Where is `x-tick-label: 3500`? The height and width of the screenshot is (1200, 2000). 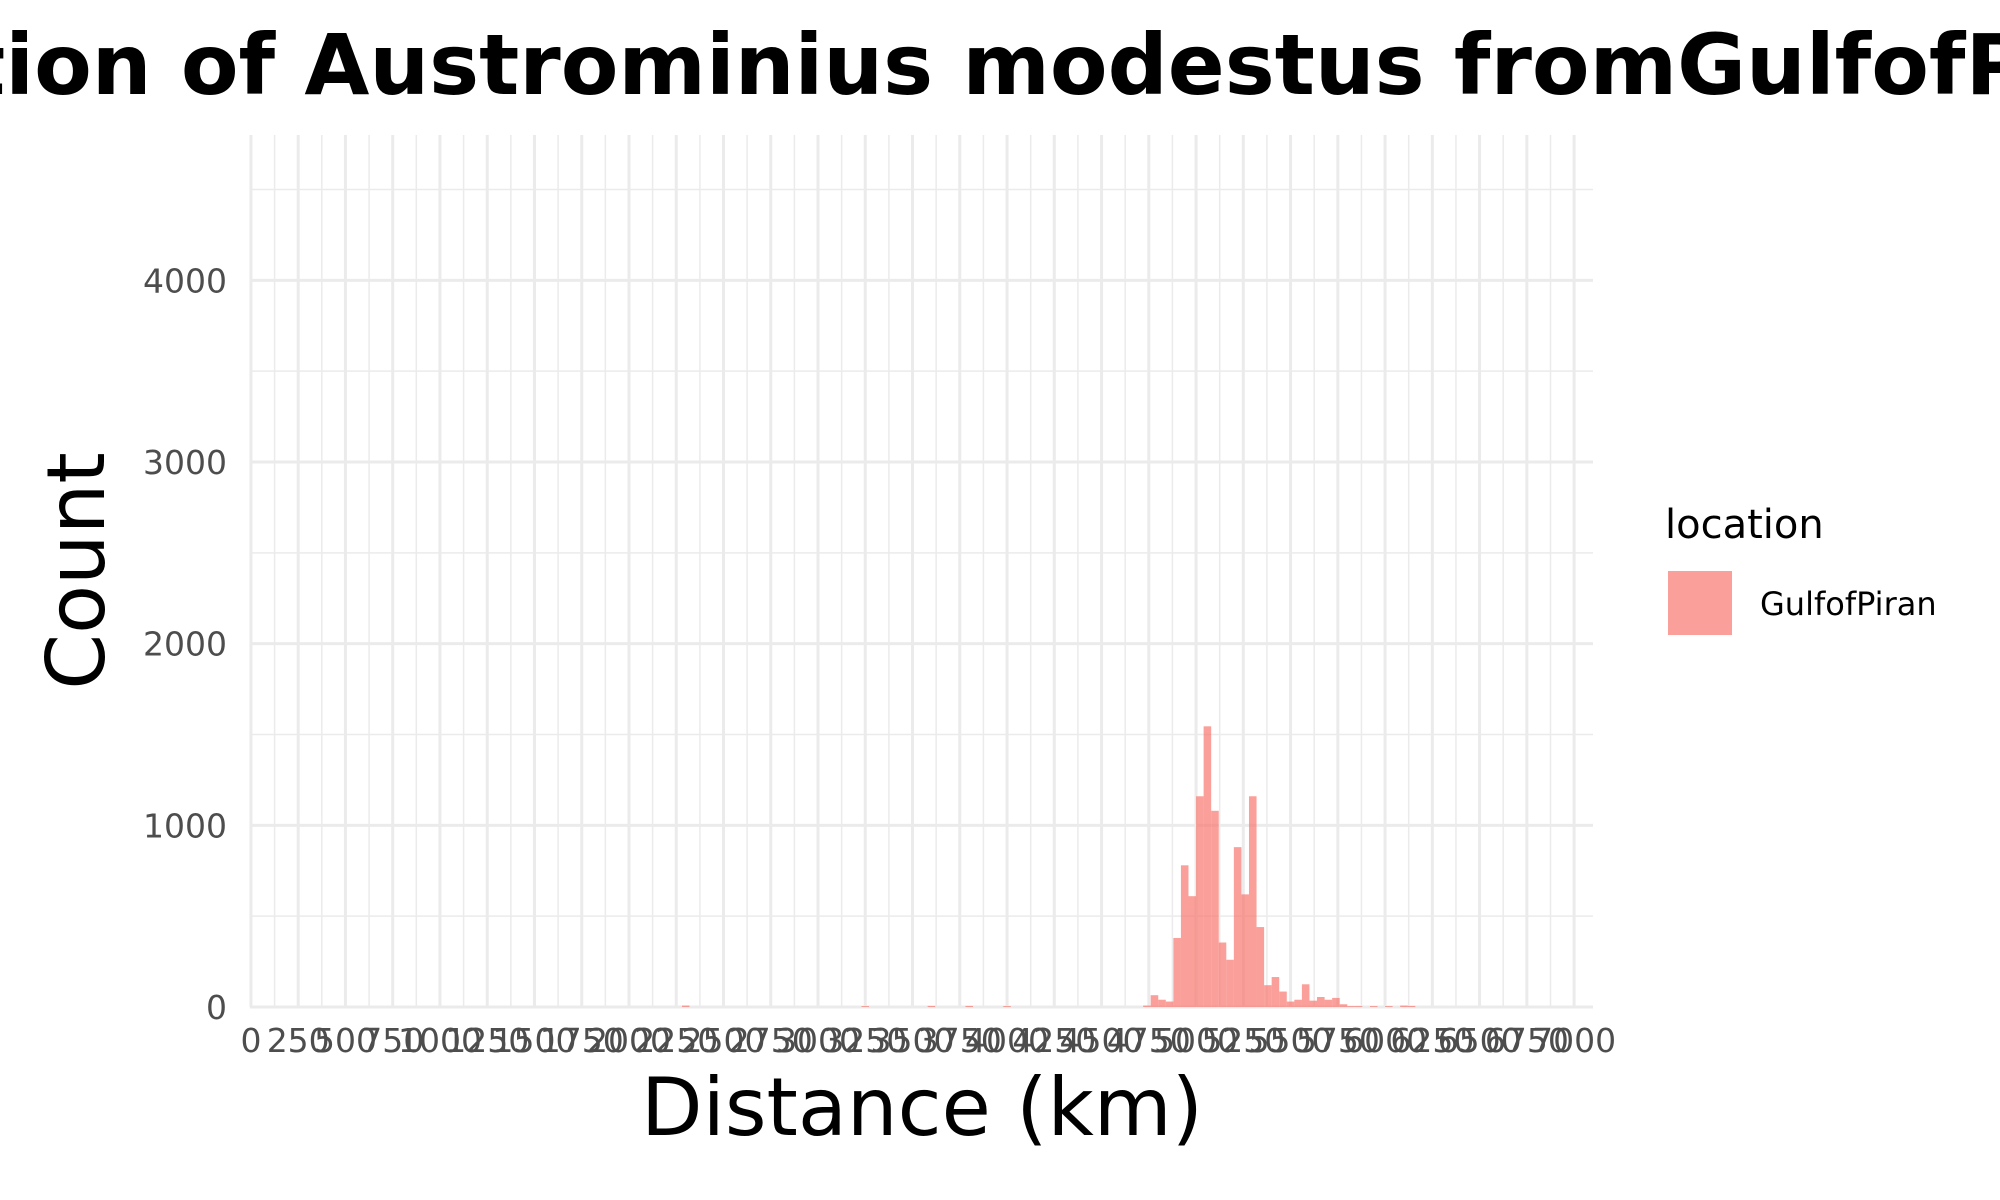
x-tick-label: 3500 is located at coordinates (913, 1040).